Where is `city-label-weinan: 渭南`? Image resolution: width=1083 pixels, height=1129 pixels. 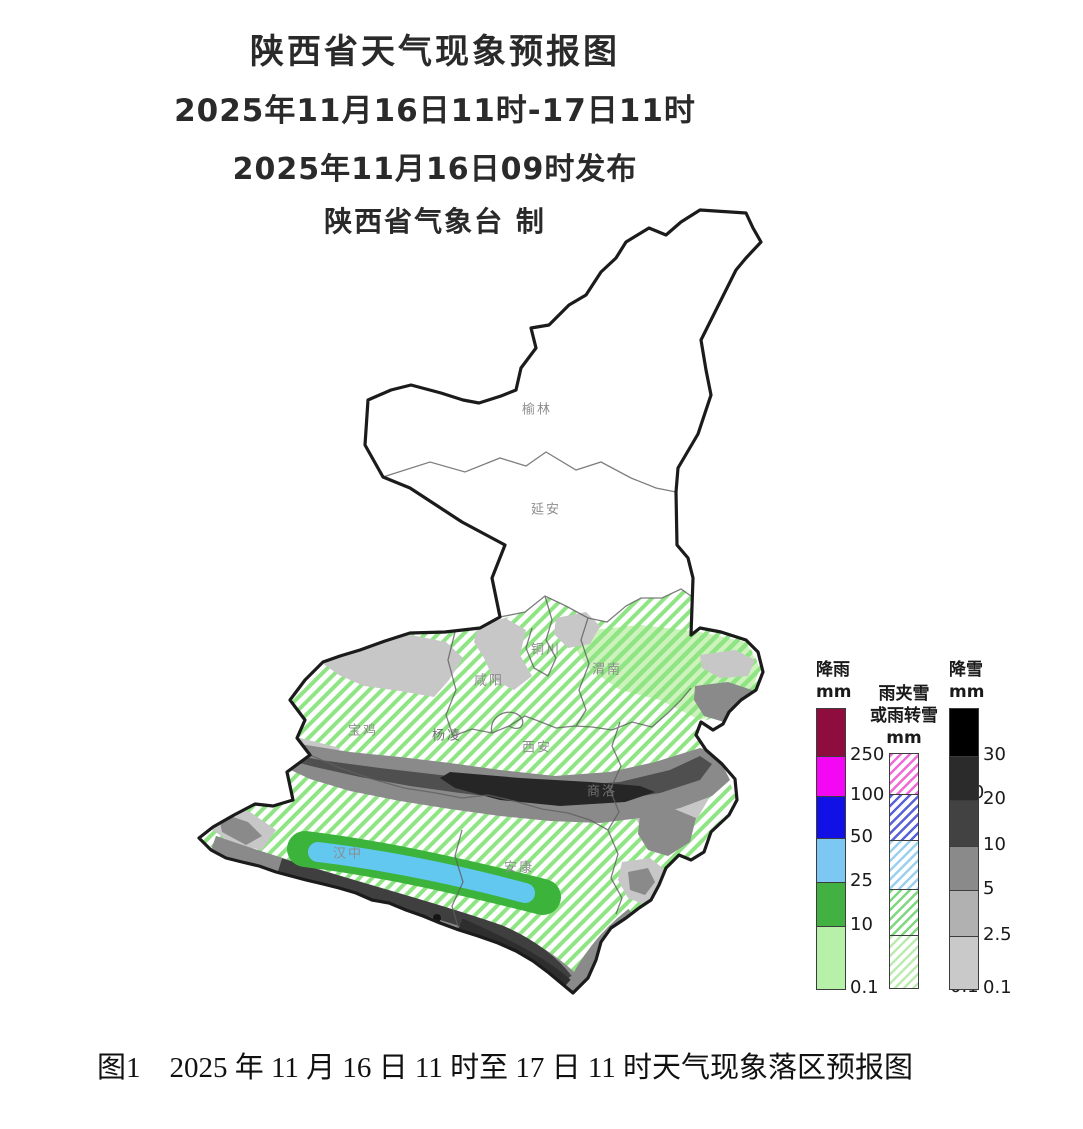 city-label-weinan: 渭南 is located at coordinates (607, 670).